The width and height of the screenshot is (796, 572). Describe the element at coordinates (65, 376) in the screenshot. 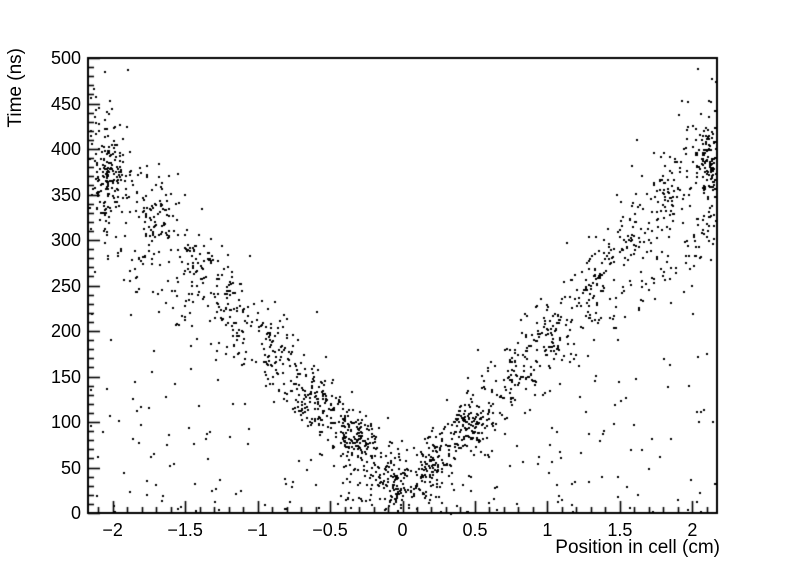

I see `y-tick-label: 150` at that location.